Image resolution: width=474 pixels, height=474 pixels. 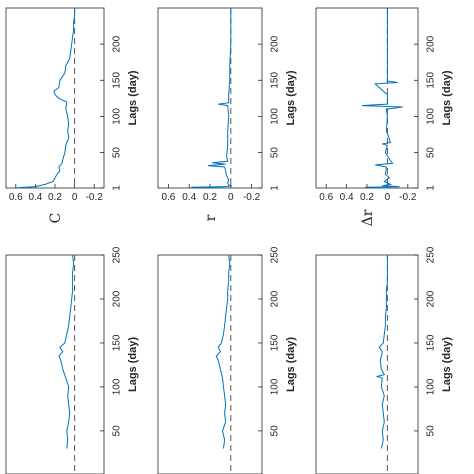 I want to click on y-axis-label: C, so click(x=56, y=218).